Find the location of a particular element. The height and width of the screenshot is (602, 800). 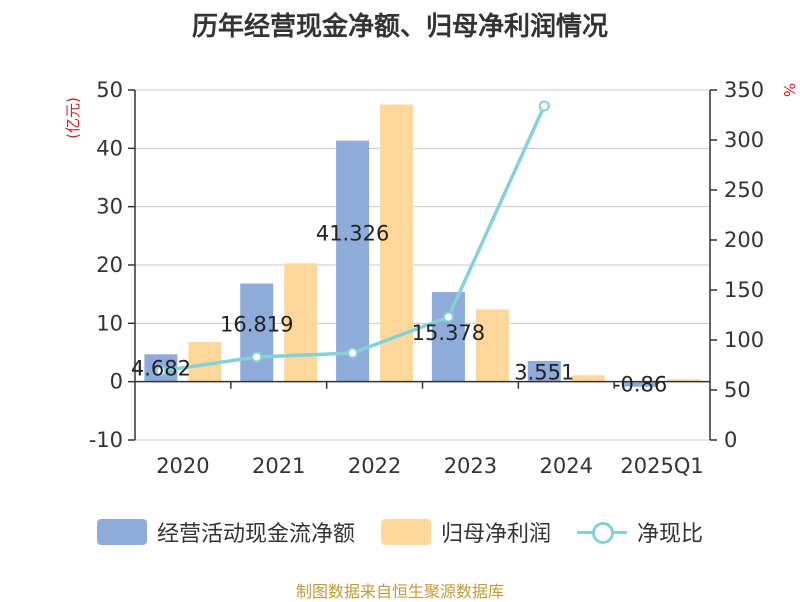

x-tick-label: 2020 is located at coordinates (182, 466).